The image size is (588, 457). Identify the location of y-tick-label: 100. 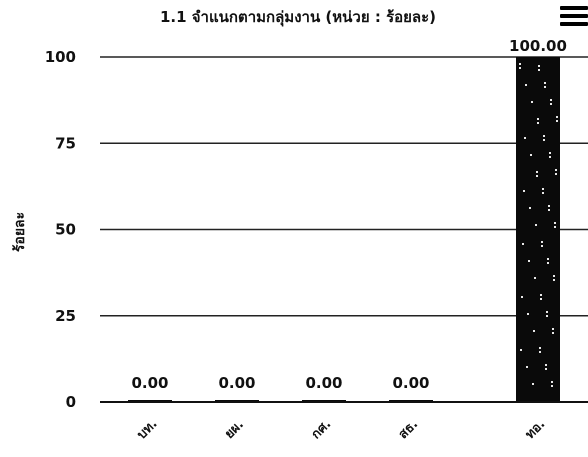
(60, 57).